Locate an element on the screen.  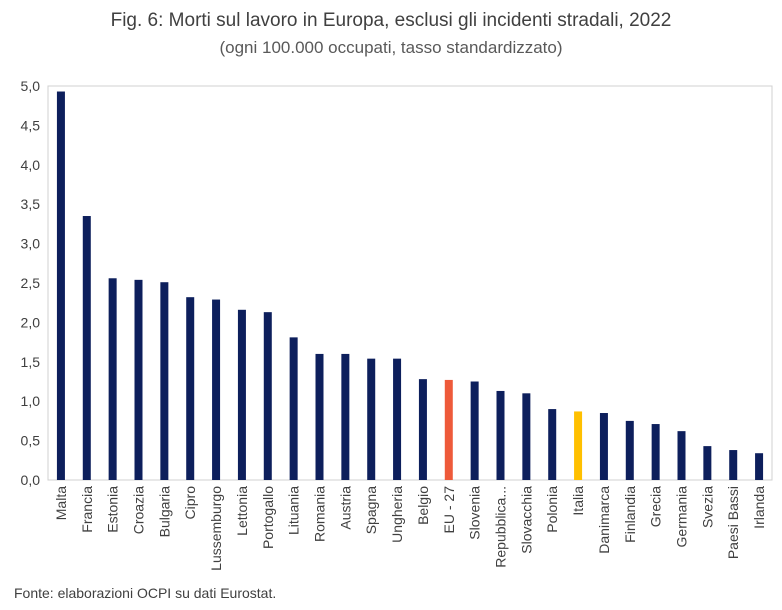
x-tick-label: Lituania is located at coordinates (294, 510).